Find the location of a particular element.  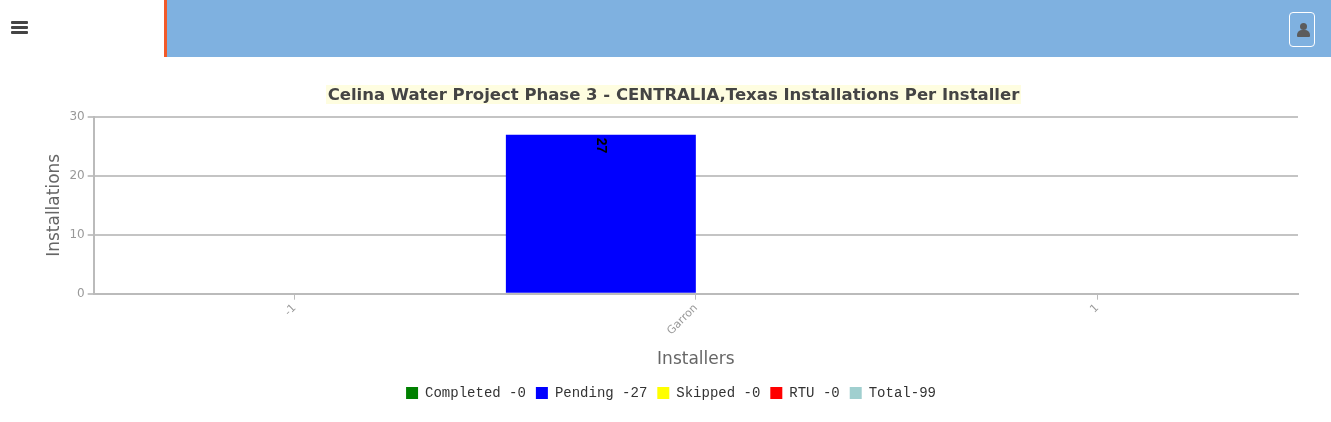

x-tick-label: 1 is located at coordinates (1094, 308).